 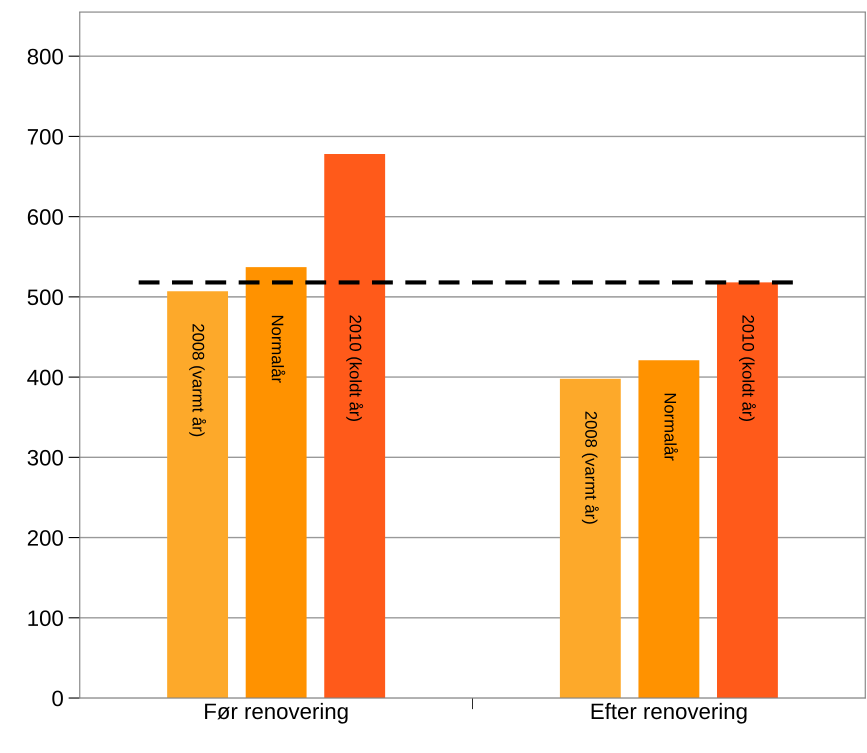 What do you see at coordinates (45, 56) in the screenshot?
I see `y-tick-label: 800` at bounding box center [45, 56].